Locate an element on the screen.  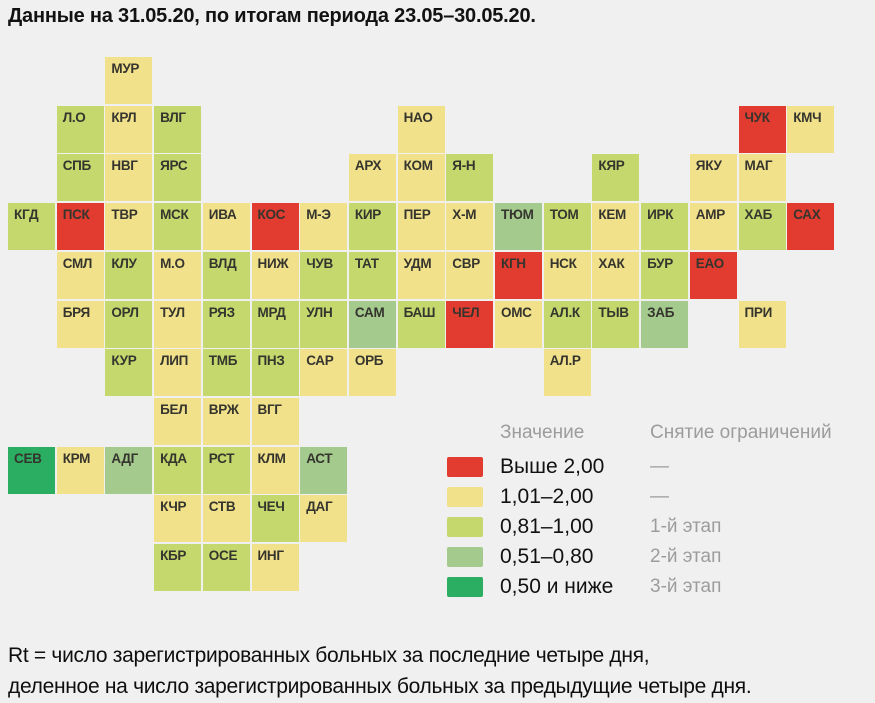
region-tile-КУР: КУР is located at coordinates (129, 373).